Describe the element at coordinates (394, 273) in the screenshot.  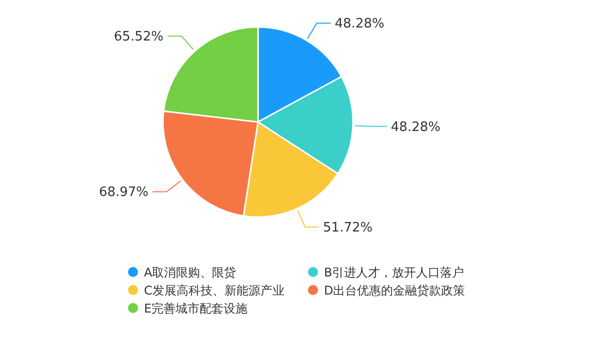
I see `legend-label: B引进人才，放开人口落户` at that location.